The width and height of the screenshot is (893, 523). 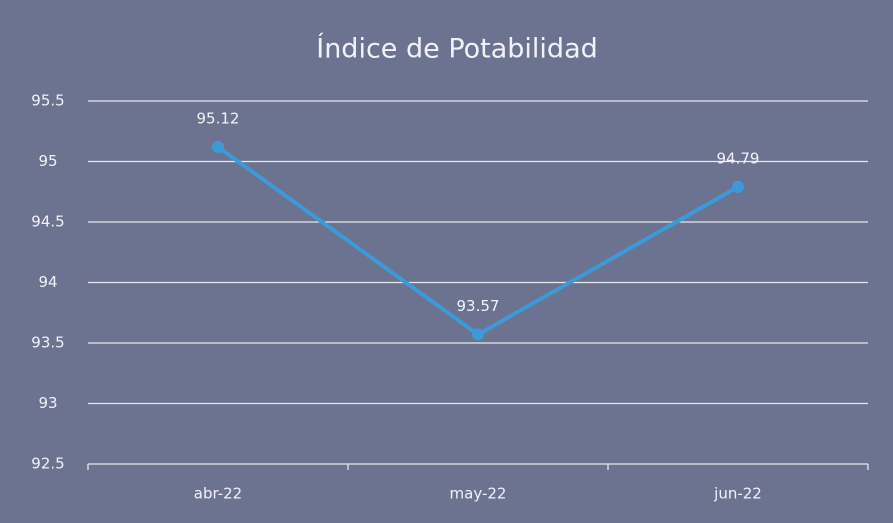 What do you see at coordinates (47, 101) in the screenshot?
I see `y-tick-label: 95.5` at bounding box center [47, 101].